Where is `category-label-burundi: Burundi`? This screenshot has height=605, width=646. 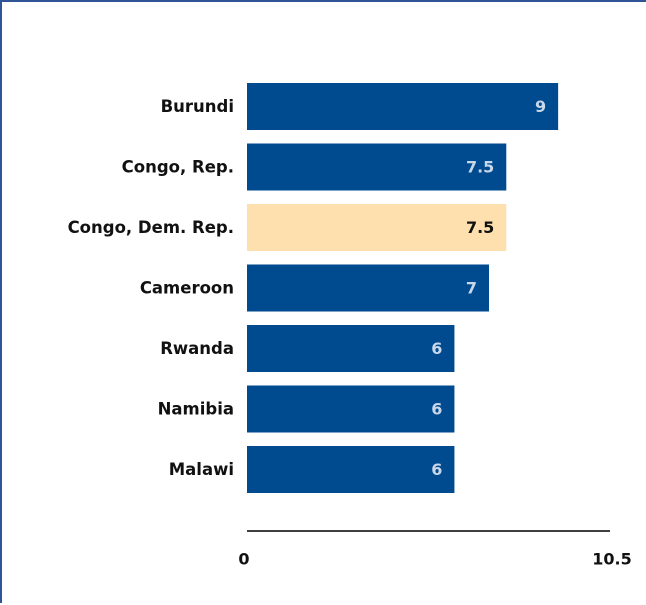 category-label-burundi: Burundi is located at coordinates (197, 106).